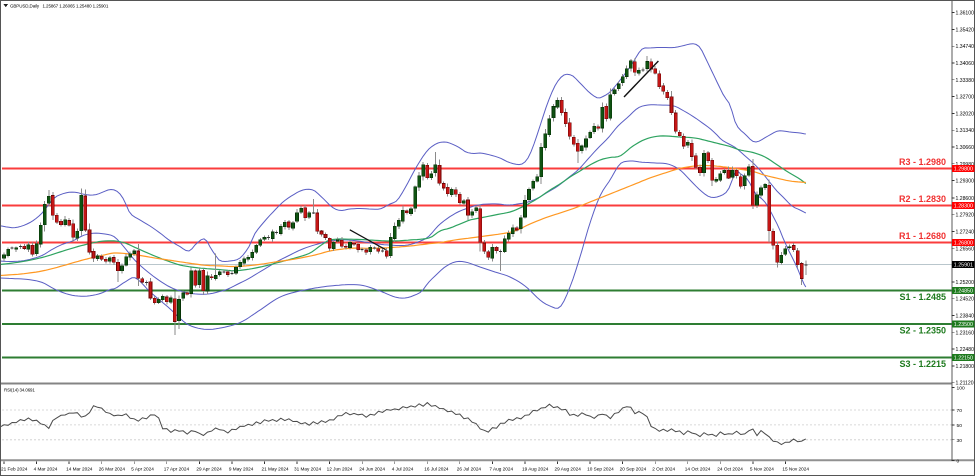 The height and width of the screenshot is (476, 975). I want to click on svg-text: 26 Jul 2024, so click(469, 469).